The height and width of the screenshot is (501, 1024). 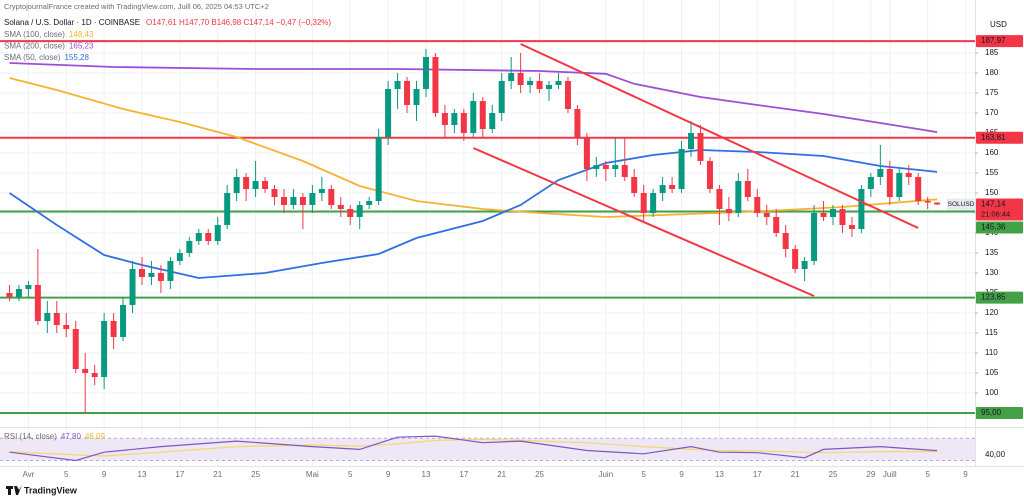 What do you see at coordinates (34, 34) in the screenshot?
I see `legend-name: SMA (100, close)` at bounding box center [34, 34].